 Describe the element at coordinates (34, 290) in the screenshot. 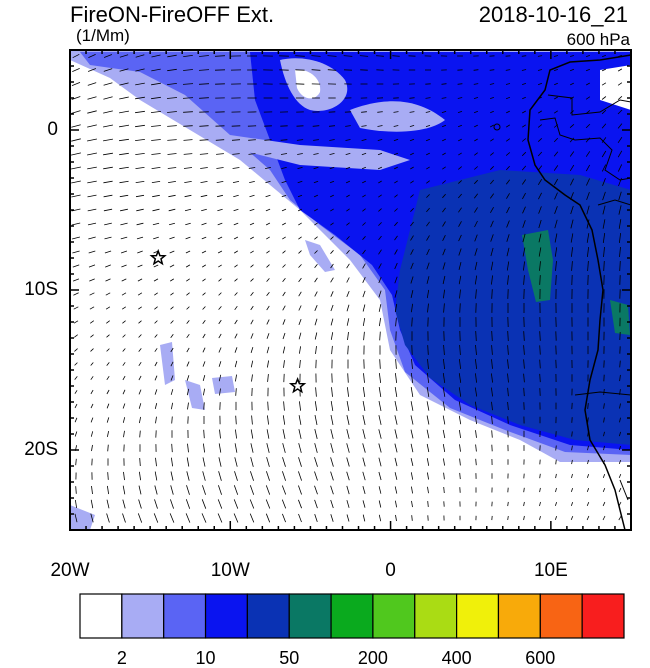

I see `y-tick-label: 10S` at that location.